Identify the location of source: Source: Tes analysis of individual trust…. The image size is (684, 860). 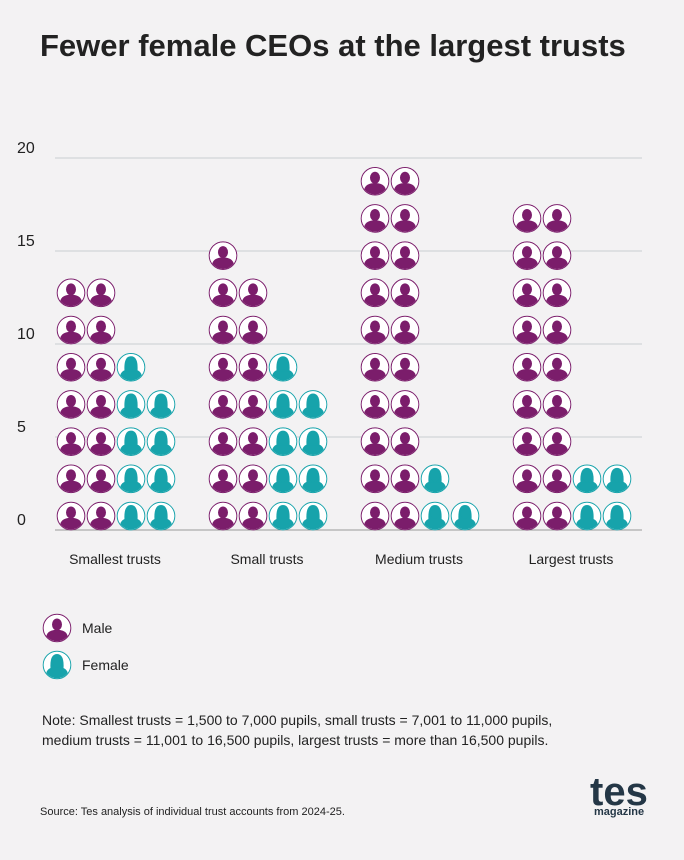
(192, 812).